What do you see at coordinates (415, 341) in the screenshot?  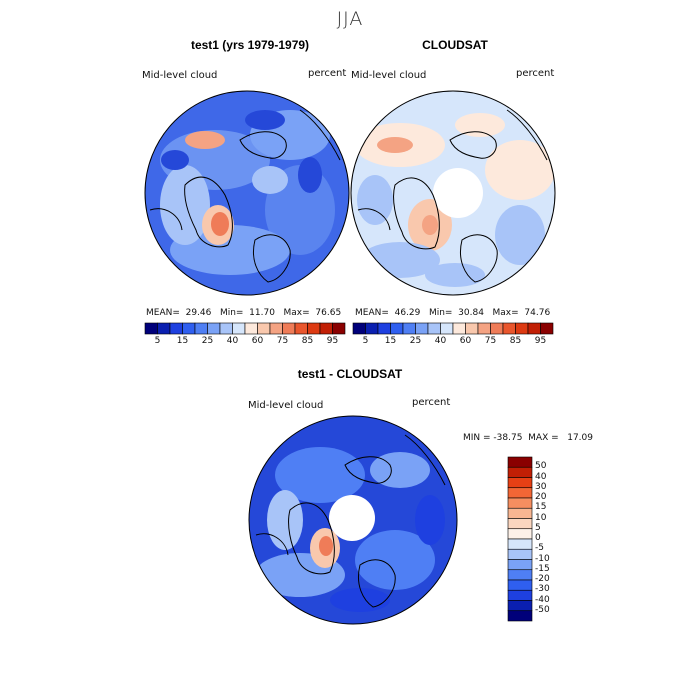 I see `colorbar-panel2-tick-label: 25` at bounding box center [415, 341].